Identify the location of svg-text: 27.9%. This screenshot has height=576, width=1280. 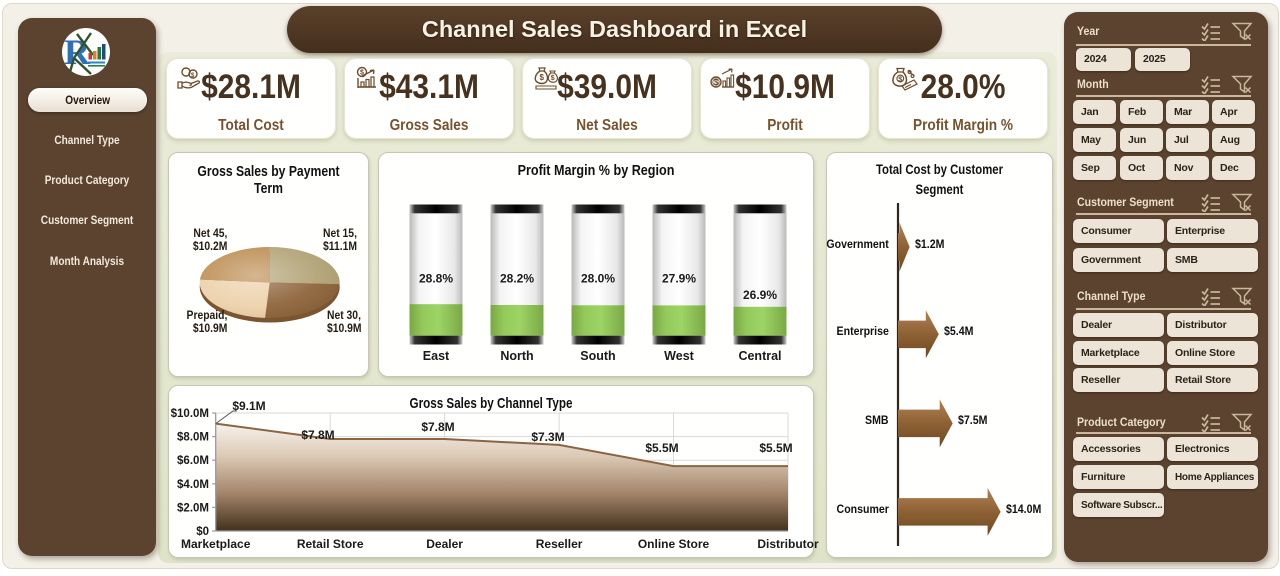
(679, 279).